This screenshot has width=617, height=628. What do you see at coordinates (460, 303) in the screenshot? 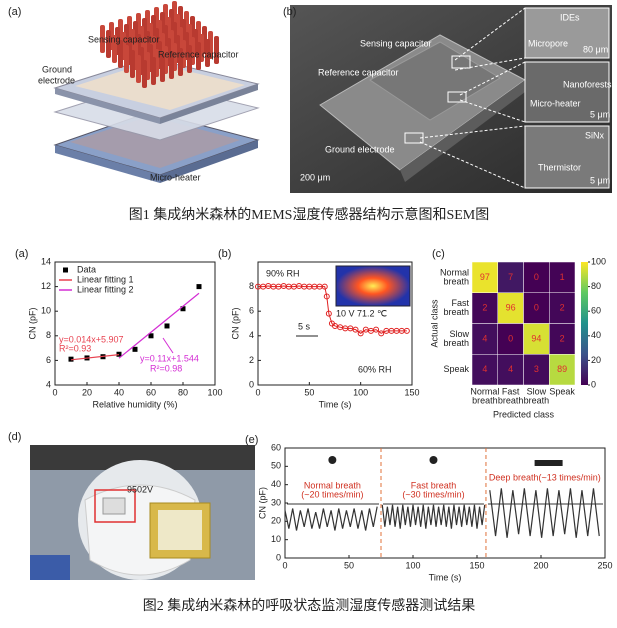
I see `row-label: Fast` at bounding box center [460, 303].